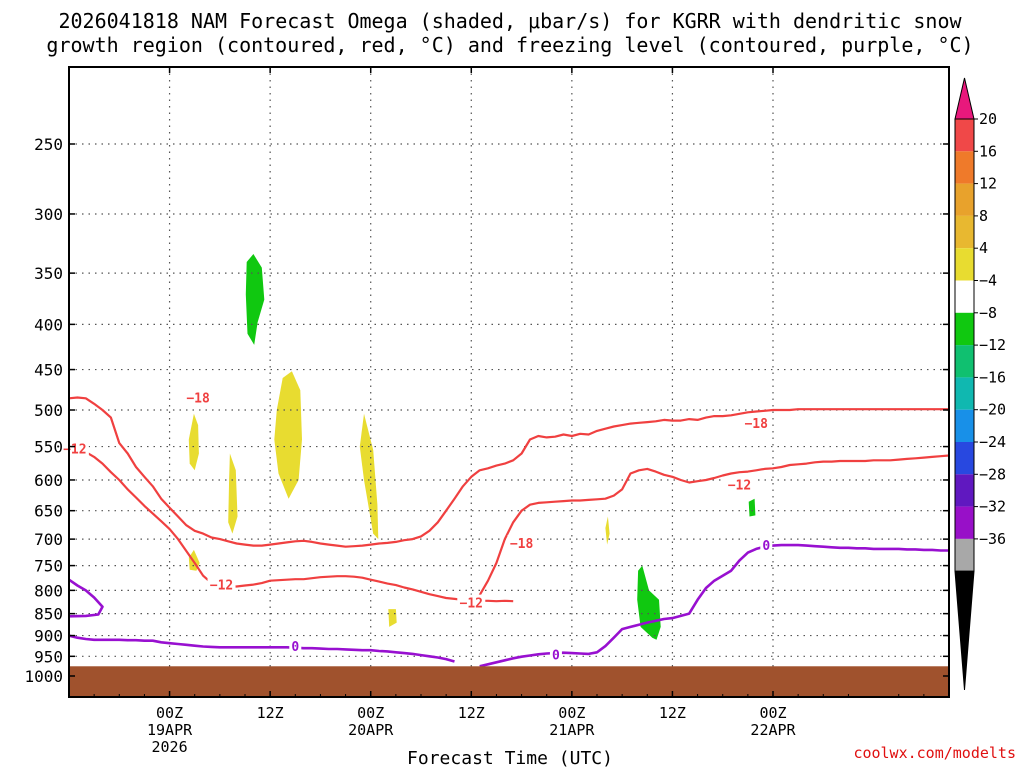  Describe the element at coordinates (572, 730) in the screenshot. I see `x-tick-label-54-1: 21APR` at that location.